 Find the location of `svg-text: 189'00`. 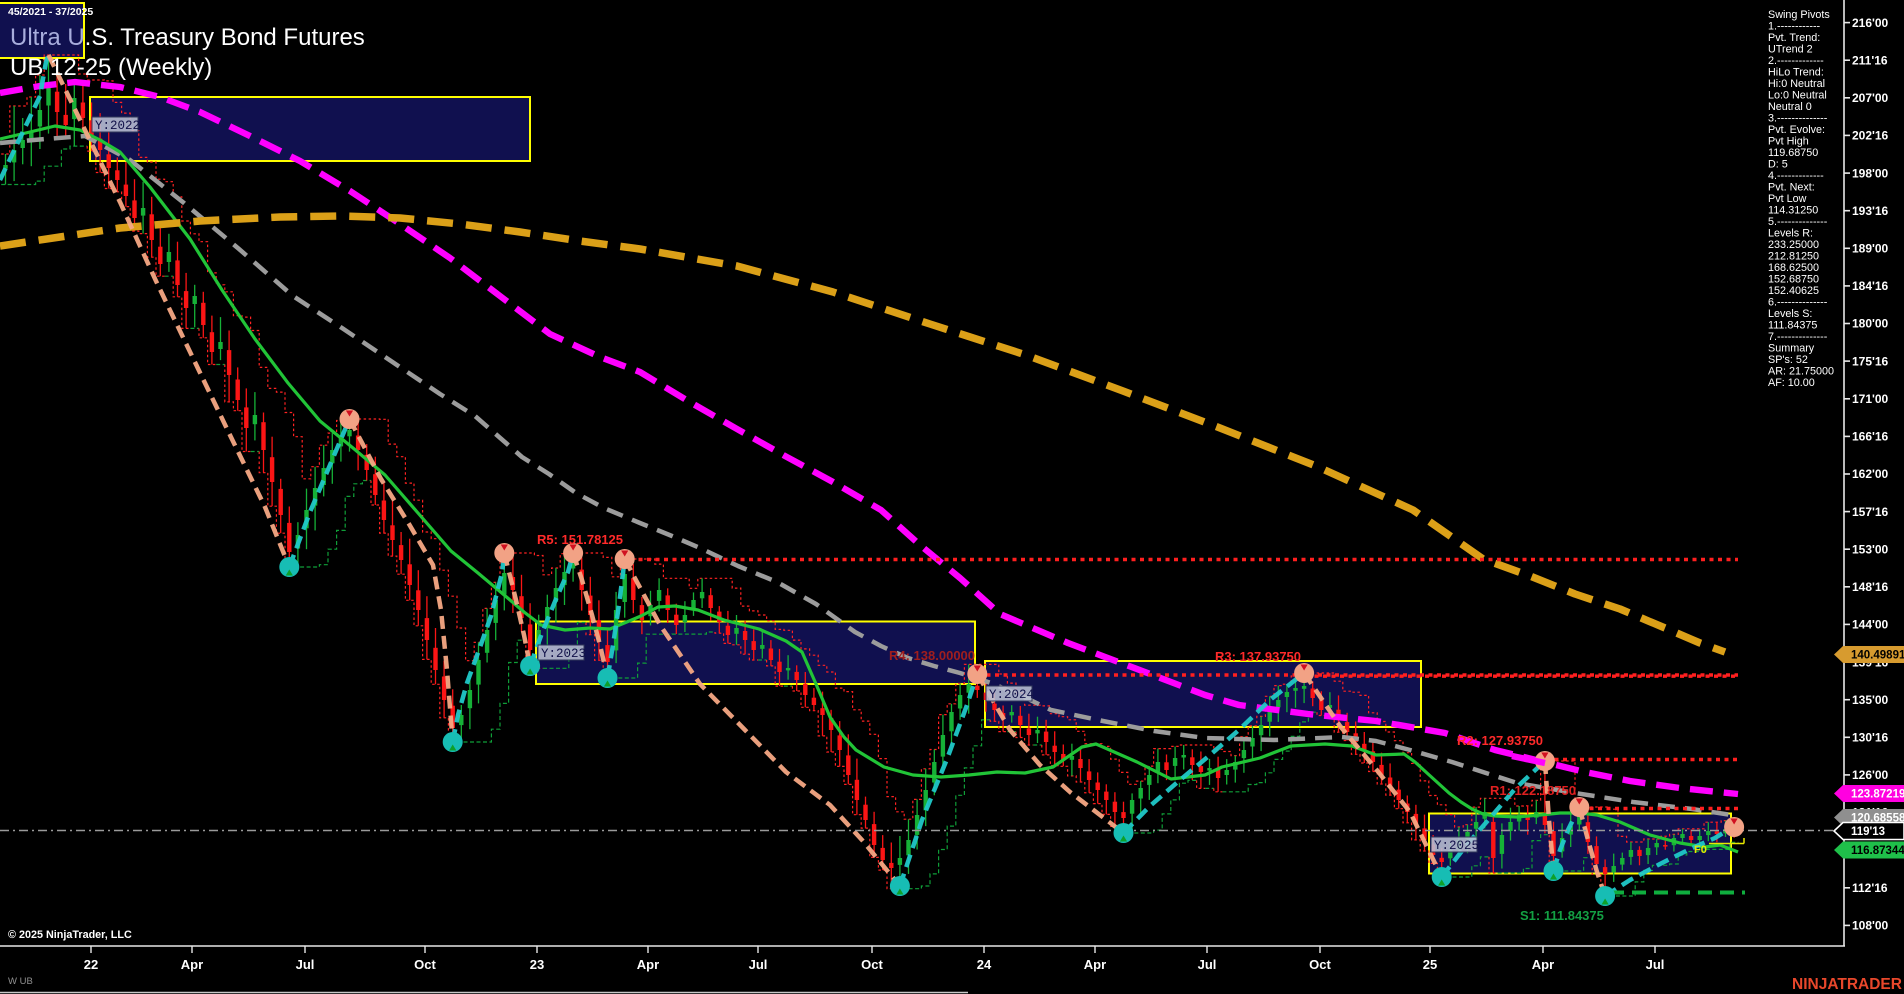

svg-text: 189'00 is located at coordinates (1870, 249).